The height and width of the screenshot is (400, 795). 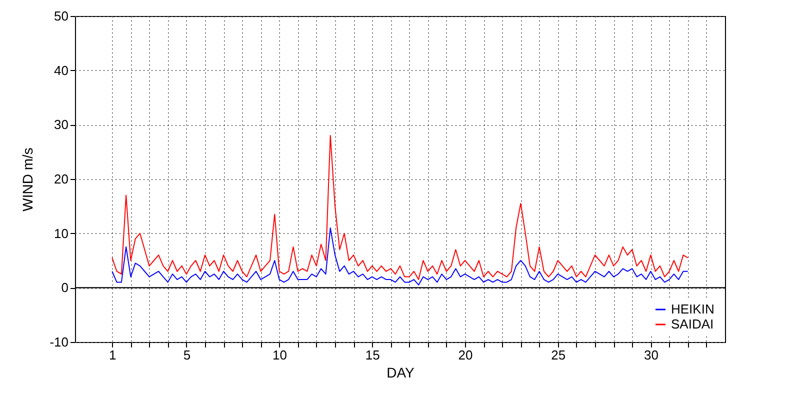 What do you see at coordinates (61, 16) in the screenshot?
I see `y-tick-label: 50` at bounding box center [61, 16].